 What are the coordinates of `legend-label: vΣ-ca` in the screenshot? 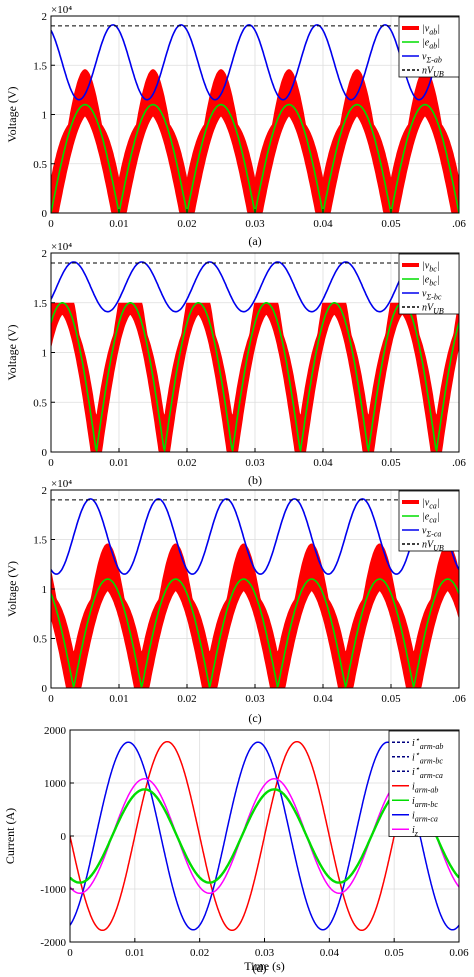 It's located at (431, 532).